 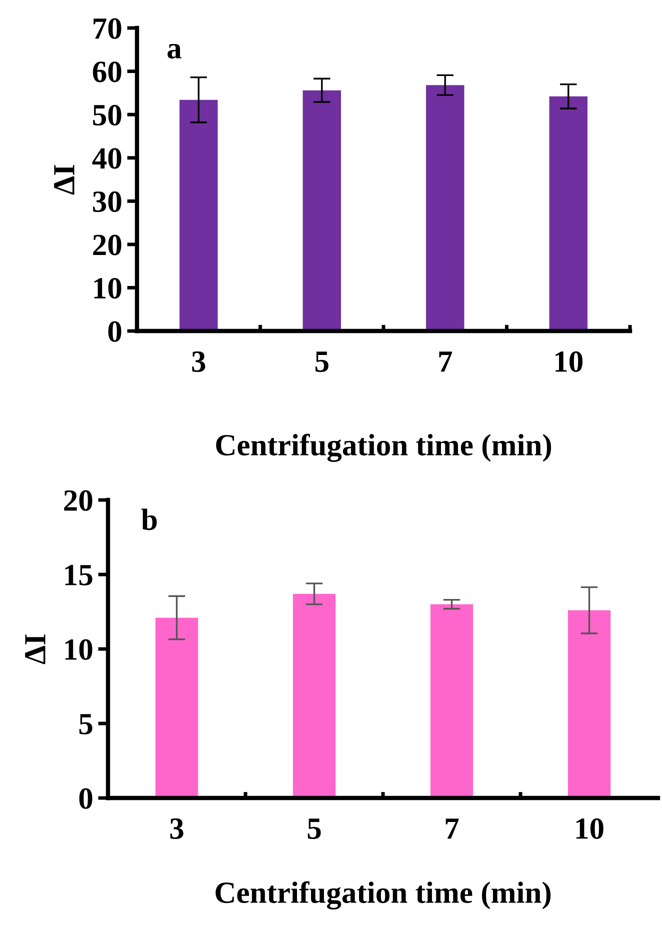 What do you see at coordinates (78, 575) in the screenshot?
I see `y-tick-label: 15` at bounding box center [78, 575].